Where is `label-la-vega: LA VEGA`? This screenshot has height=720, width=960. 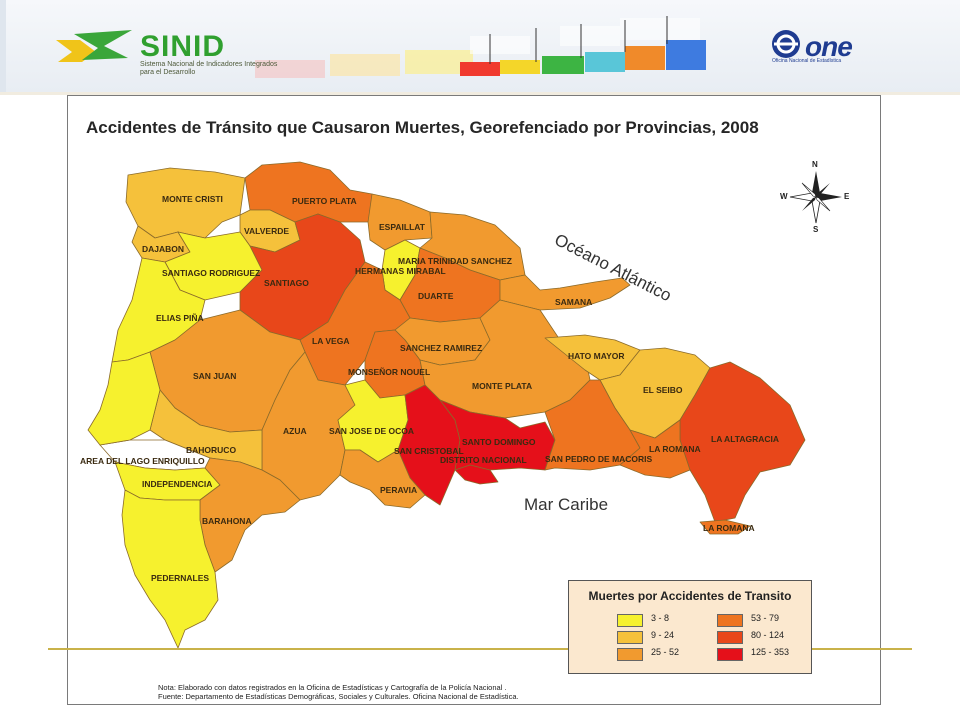
label-la-vega: LA VEGA is located at coordinates (331, 341).